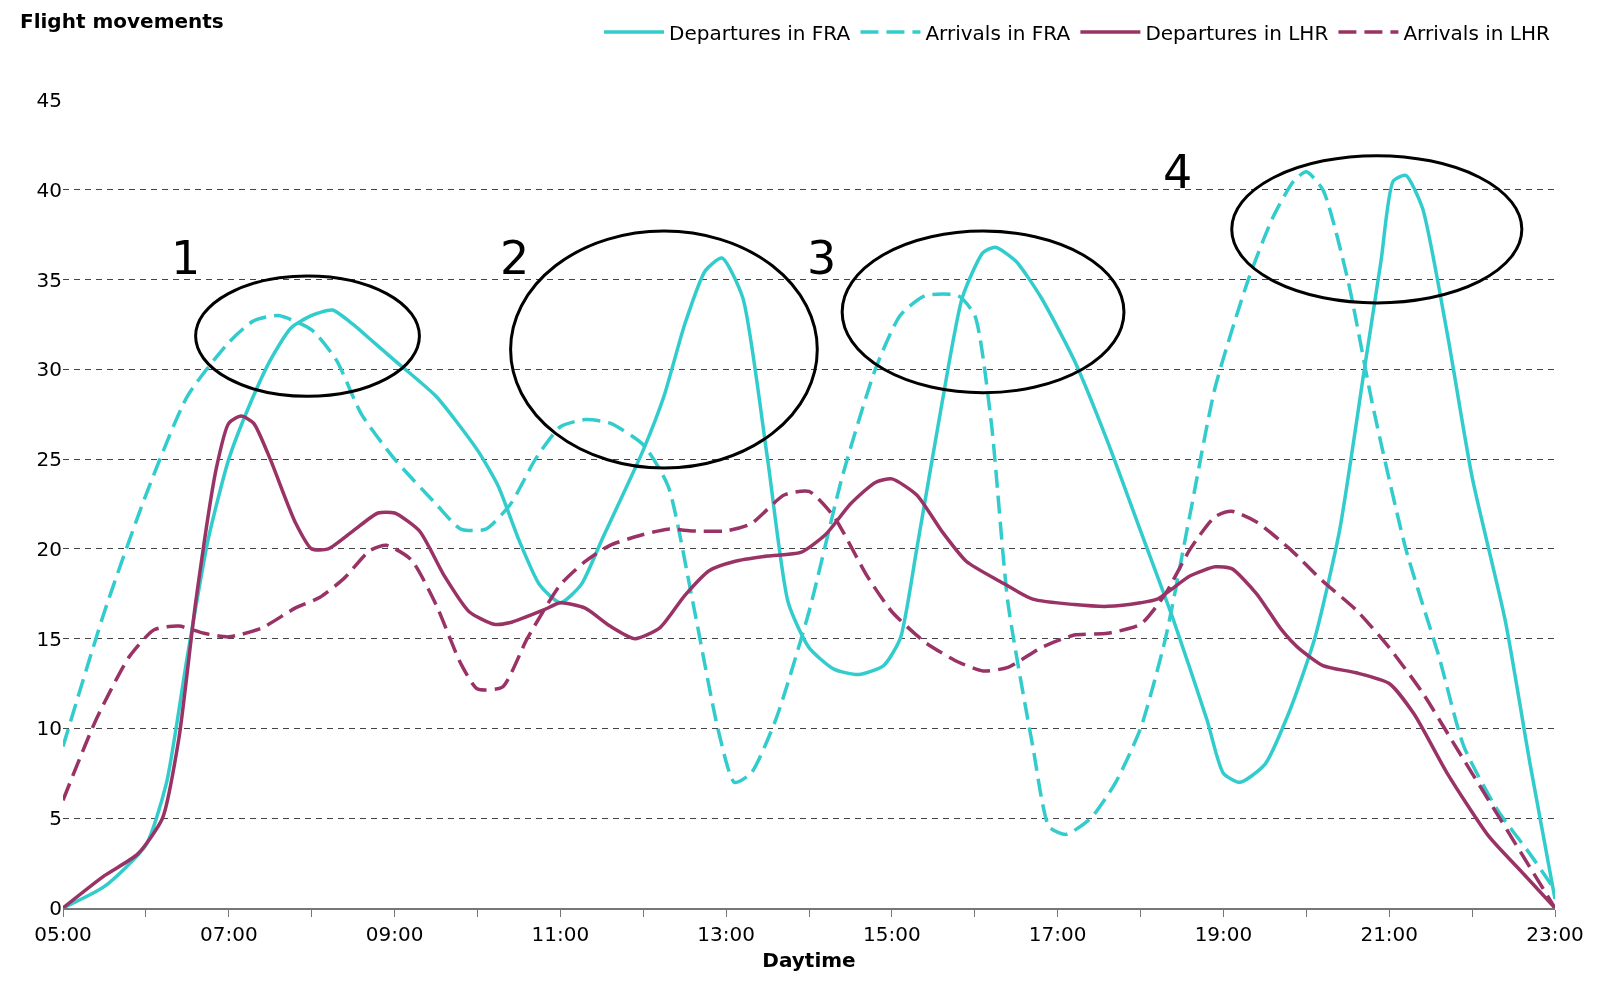  I want to click on legend-label: Departures in FRA, so click(760, 32).